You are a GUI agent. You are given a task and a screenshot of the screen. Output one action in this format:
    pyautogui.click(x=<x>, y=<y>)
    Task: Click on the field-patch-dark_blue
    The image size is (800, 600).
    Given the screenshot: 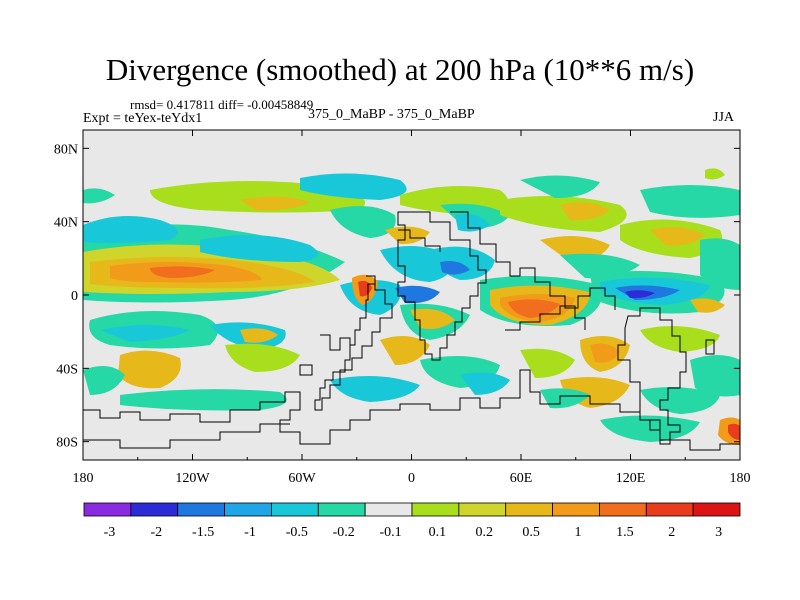 What is the action you would take?
    pyautogui.click(x=640, y=294)
    